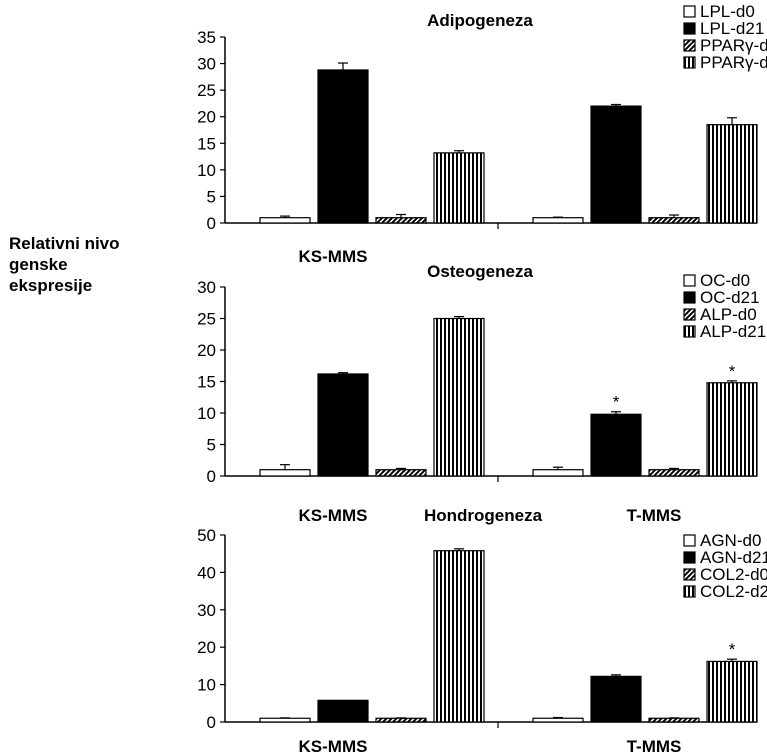  I want to click on chart-title: Hondrogeneza, so click(483, 515).